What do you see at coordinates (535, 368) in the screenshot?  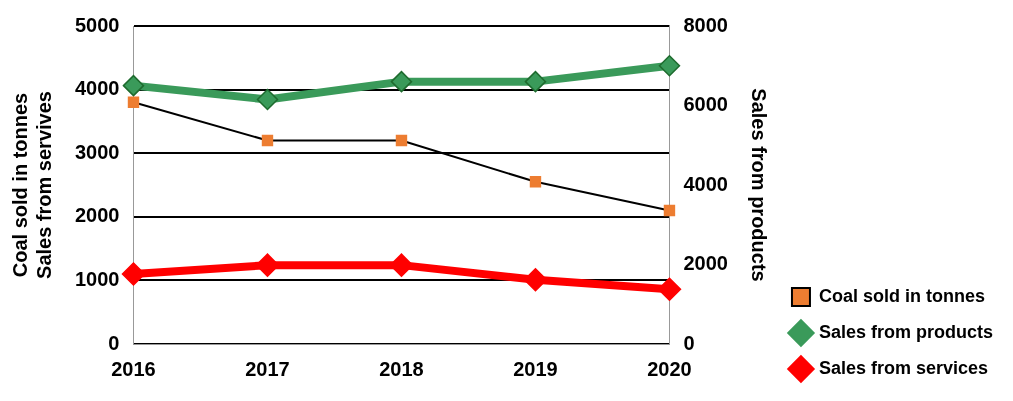 I see `x-tick-label: 2019` at bounding box center [535, 368].